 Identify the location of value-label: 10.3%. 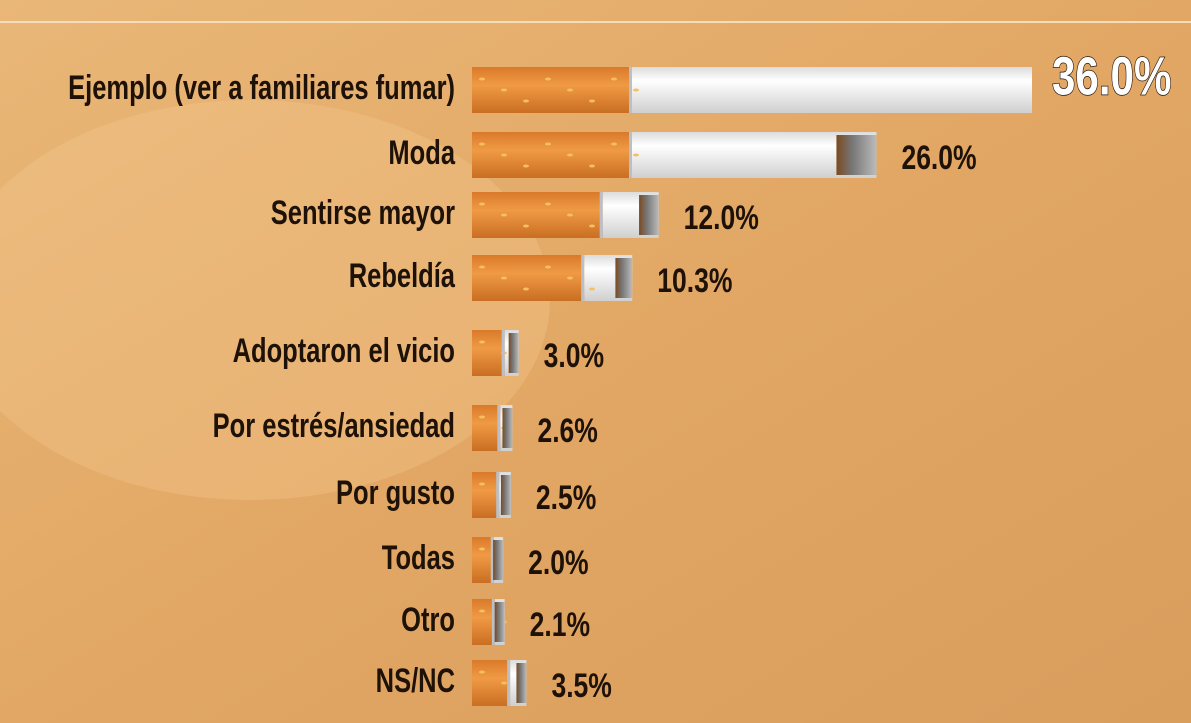
(694, 281).